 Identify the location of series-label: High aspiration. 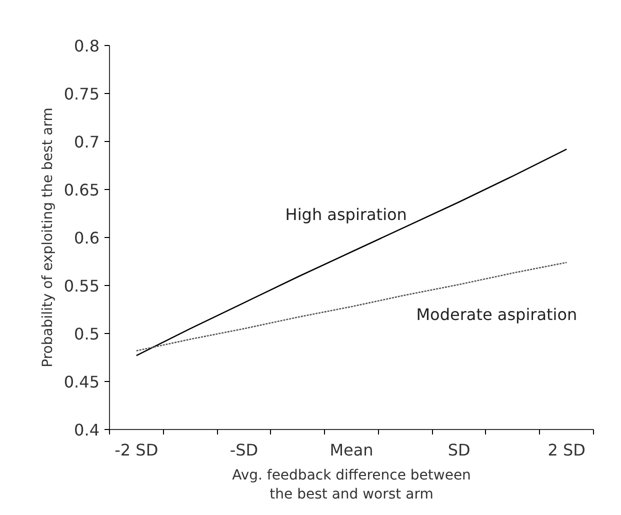
(346, 214).